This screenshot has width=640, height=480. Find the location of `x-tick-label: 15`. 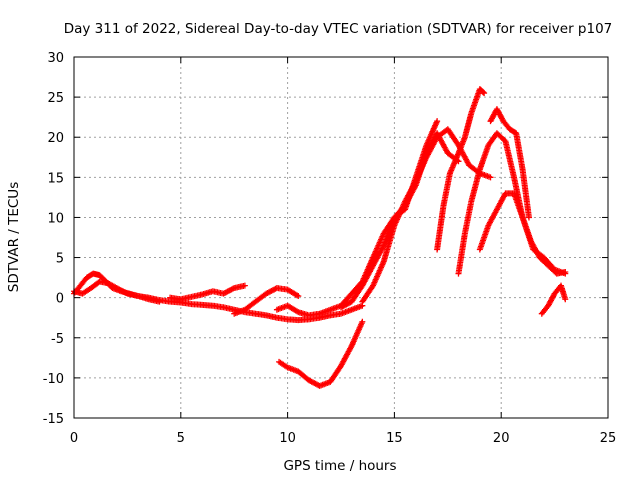

x-tick-label: 15 is located at coordinates (394, 438).